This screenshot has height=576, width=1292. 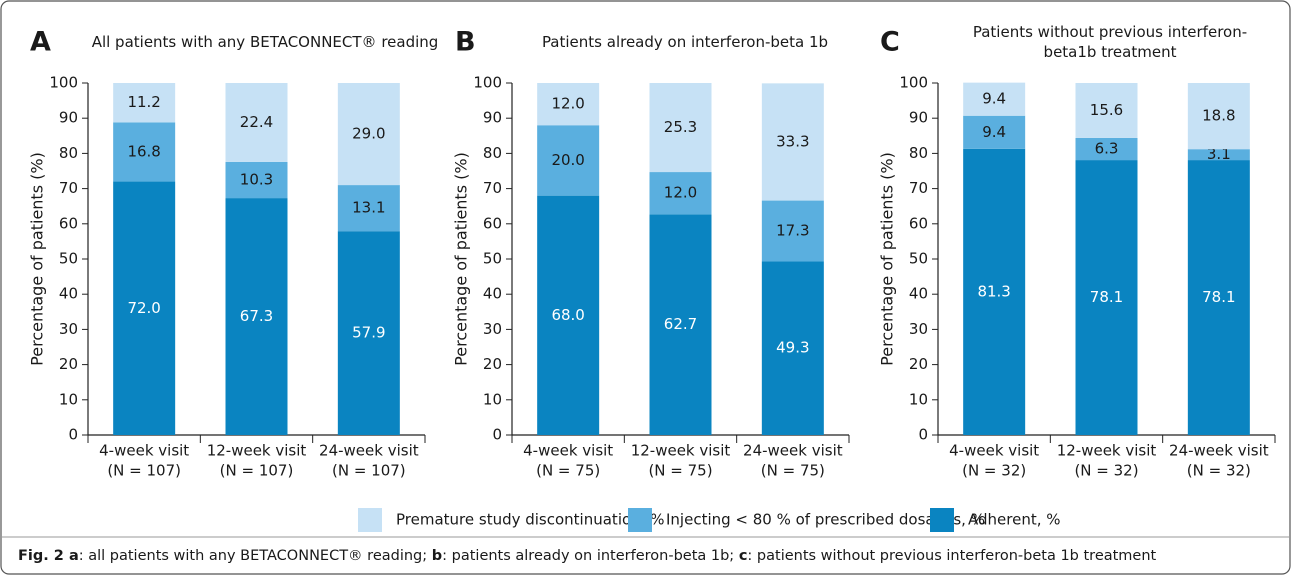 What do you see at coordinates (530, 520) in the screenshot?
I see `legend-label: Premature study discontinuation, %` at bounding box center [530, 520].